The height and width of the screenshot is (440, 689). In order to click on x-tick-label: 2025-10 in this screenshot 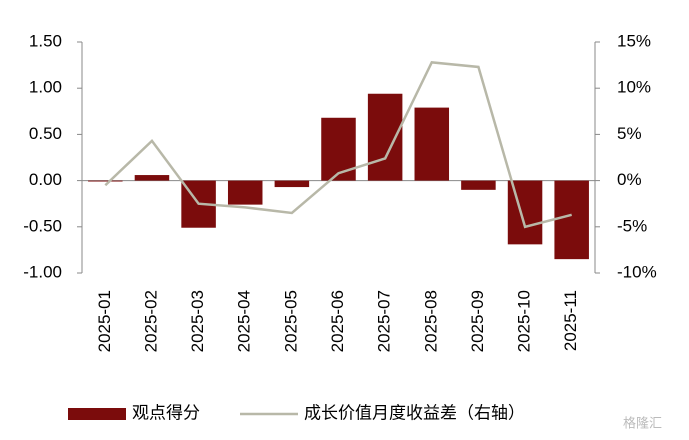, I will do `click(524, 321)`.